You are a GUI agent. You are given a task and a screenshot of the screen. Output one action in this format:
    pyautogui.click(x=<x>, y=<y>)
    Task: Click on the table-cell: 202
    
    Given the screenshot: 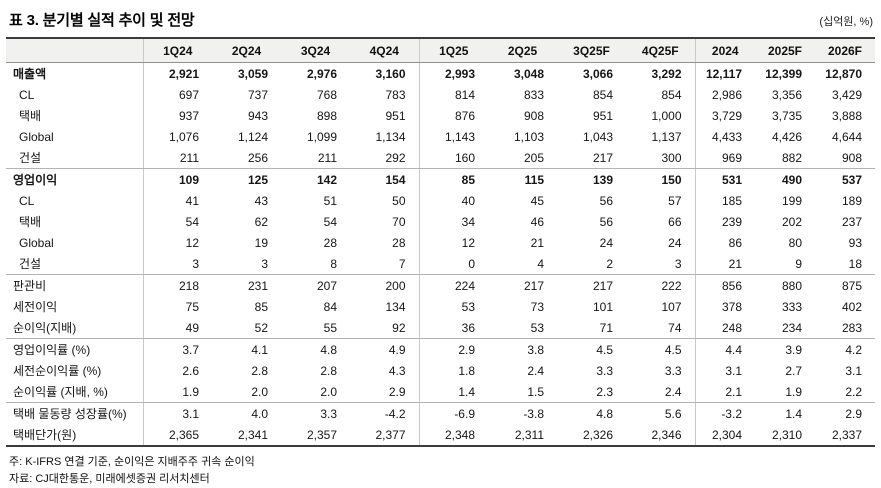 What is the action you would take?
    pyautogui.click(x=791, y=221)
    